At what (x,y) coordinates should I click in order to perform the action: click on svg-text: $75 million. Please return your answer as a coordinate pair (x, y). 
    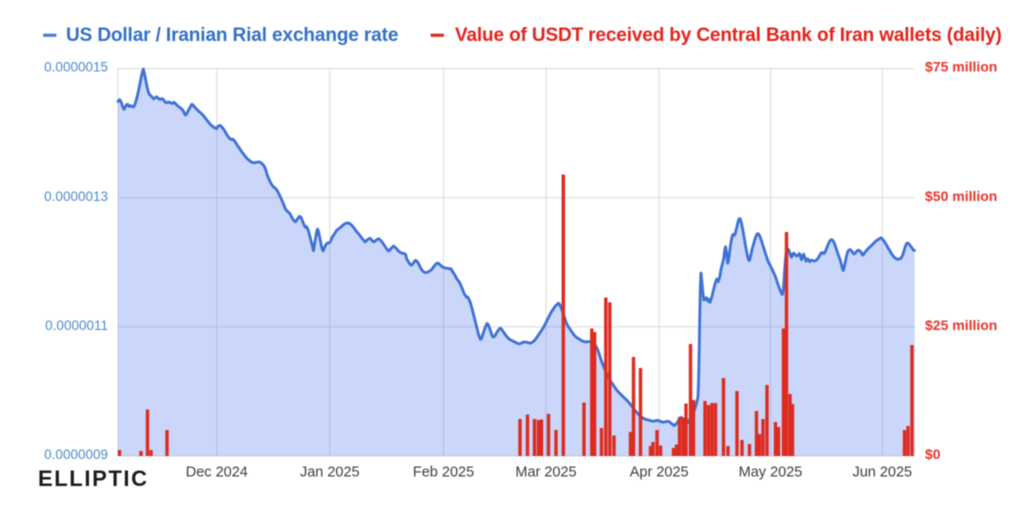
    Looking at the image, I should click on (961, 67).